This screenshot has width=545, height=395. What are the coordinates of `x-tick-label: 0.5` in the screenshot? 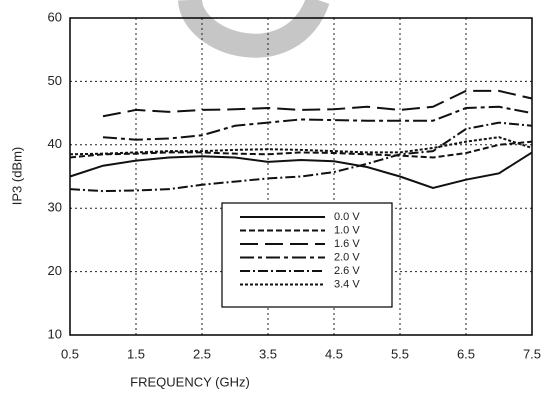 It's located at (70, 353).